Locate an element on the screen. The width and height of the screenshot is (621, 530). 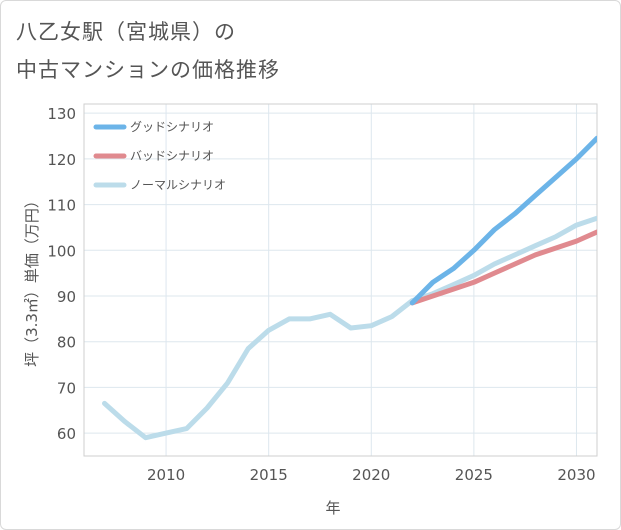
x-tick-label: 2015 is located at coordinates (269, 475).